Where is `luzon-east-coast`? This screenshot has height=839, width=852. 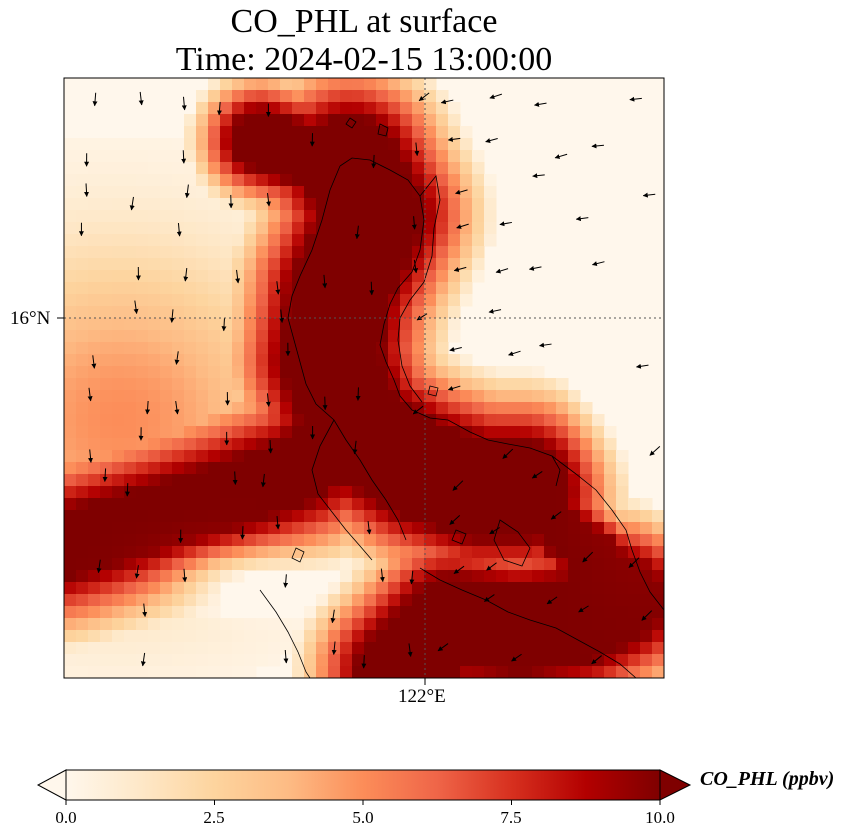
luzon-east-coast is located at coordinates (419, 289).